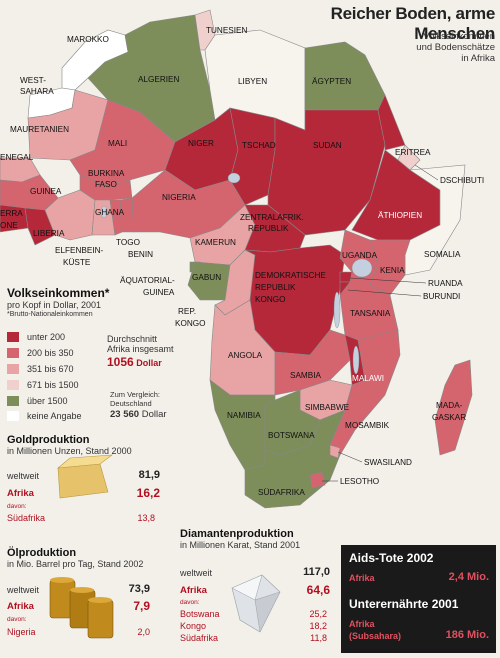 This screenshot has height=658, width=500. Describe the element at coordinates (40, 226) in the screenshot. I see `country-liberia` at that location.